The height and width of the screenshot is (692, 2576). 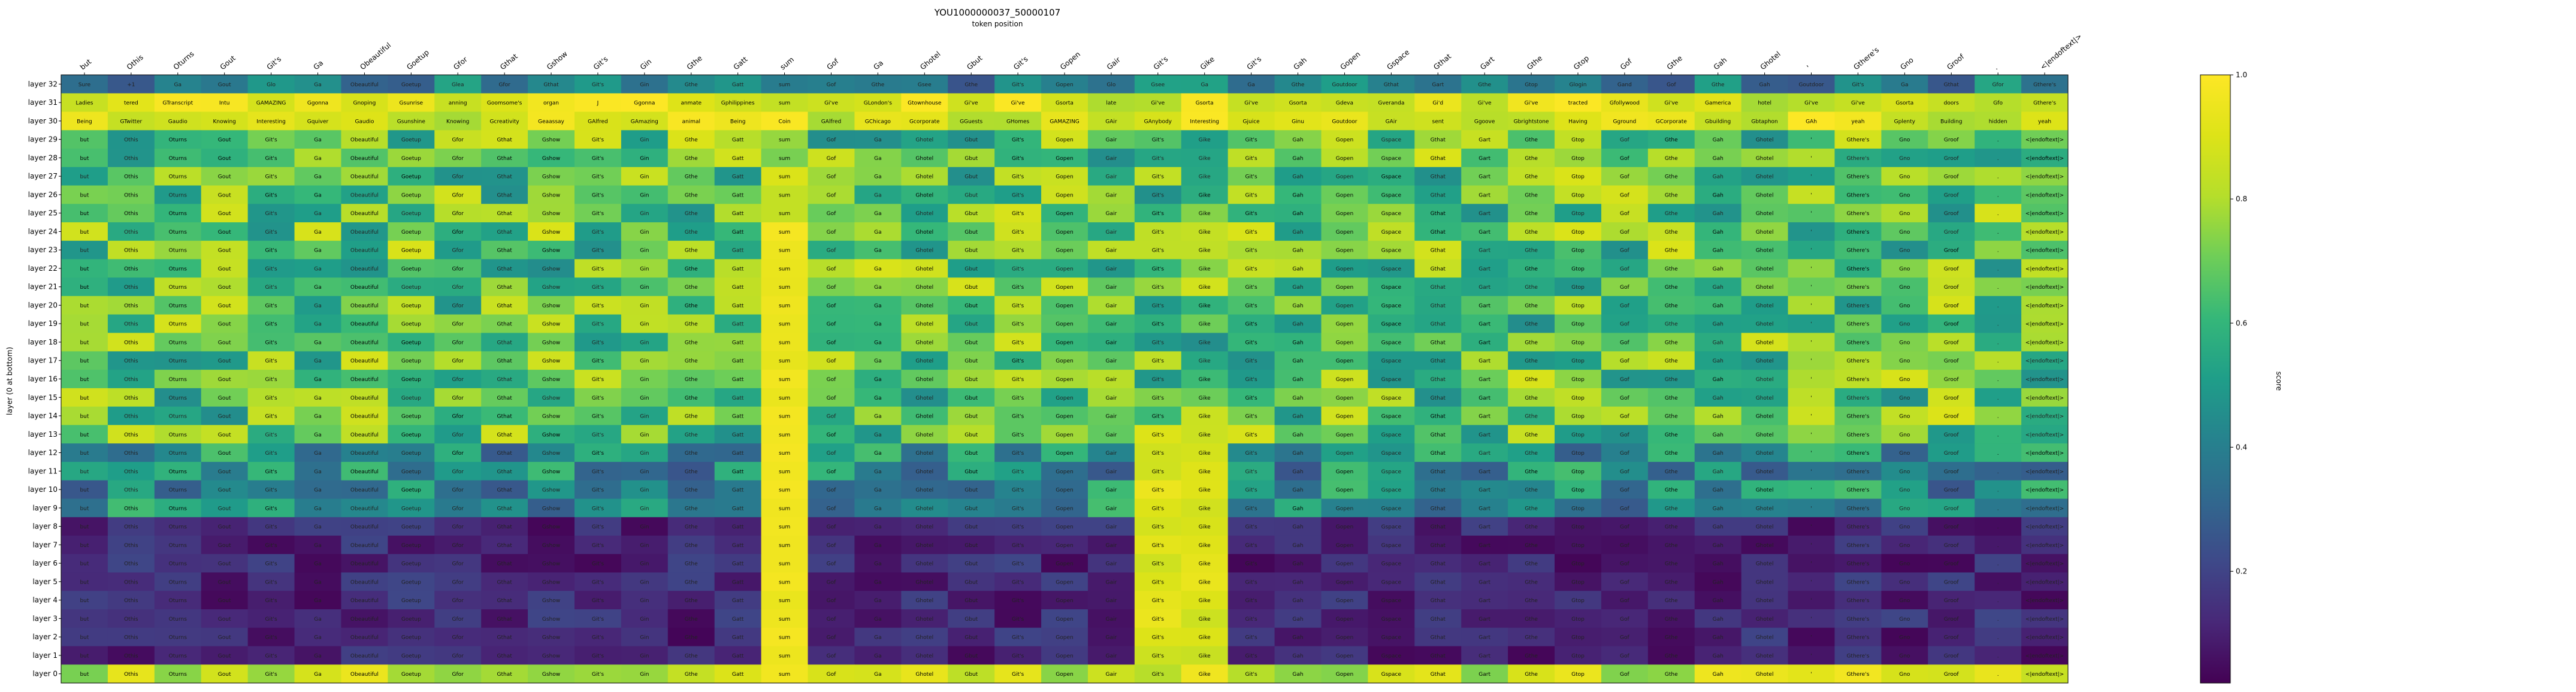 What do you see at coordinates (9, 381) in the screenshot?
I see `y-axis-title: layer (0 at bottom)` at bounding box center [9, 381].